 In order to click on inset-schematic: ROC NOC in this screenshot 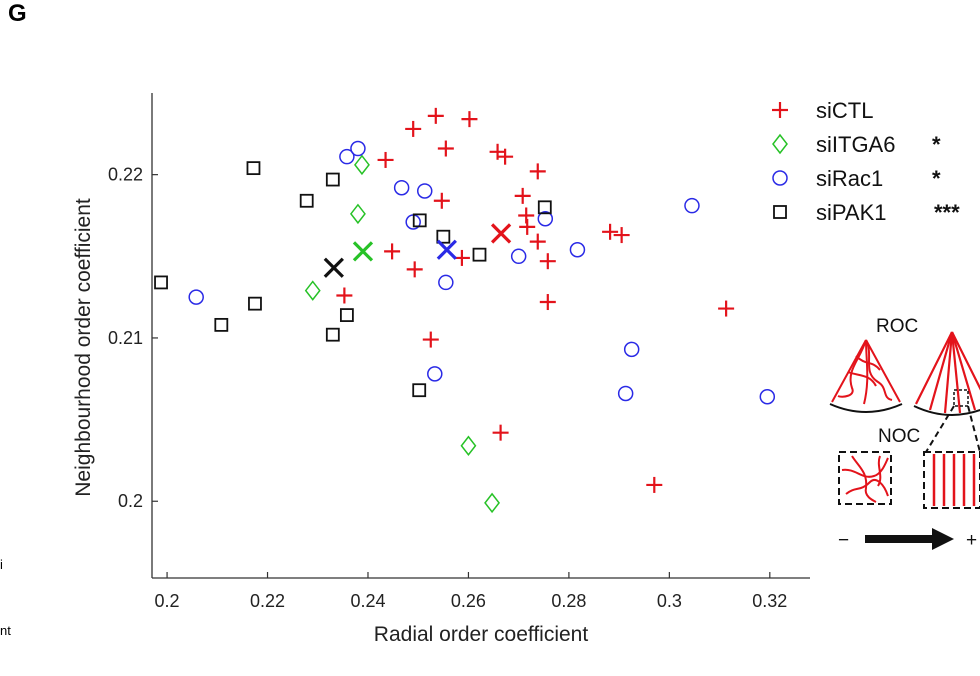, I will do `click(904, 433)`.